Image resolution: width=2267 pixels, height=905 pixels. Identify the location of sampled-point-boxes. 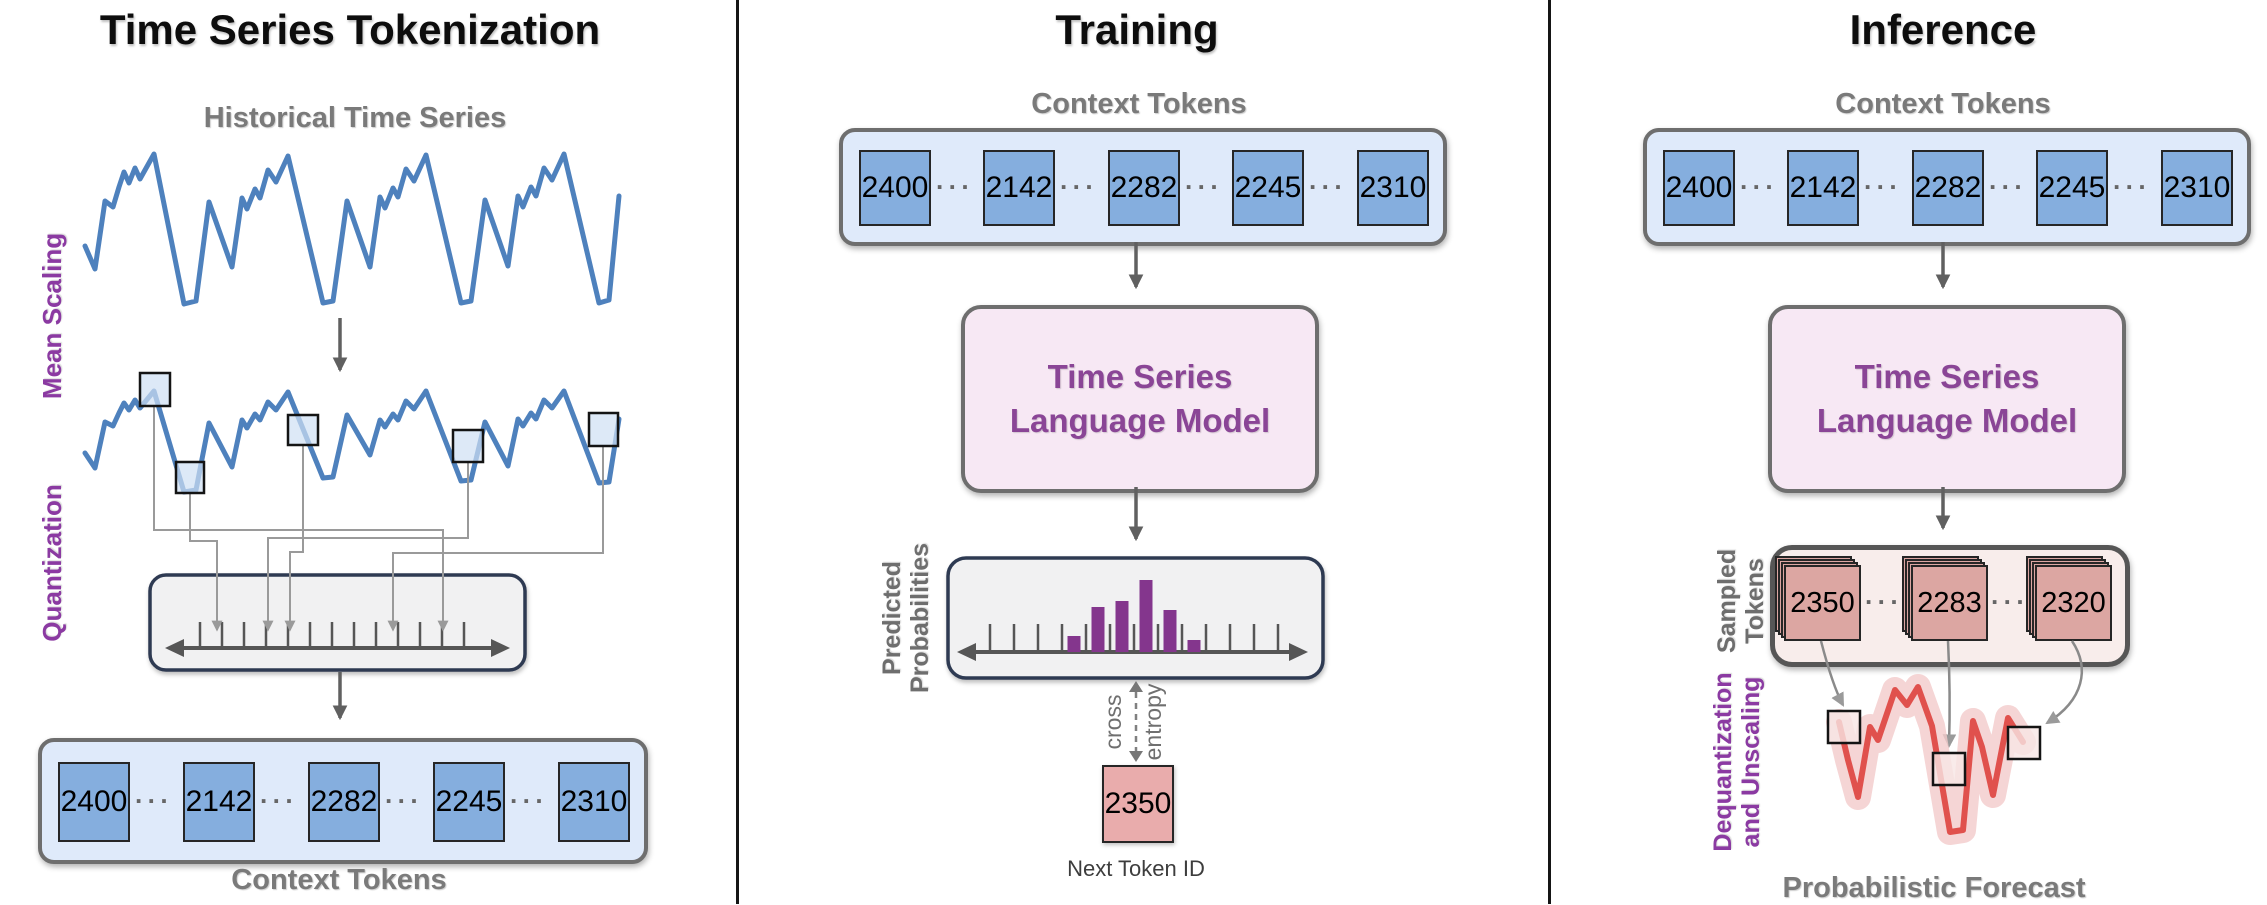
(379, 433).